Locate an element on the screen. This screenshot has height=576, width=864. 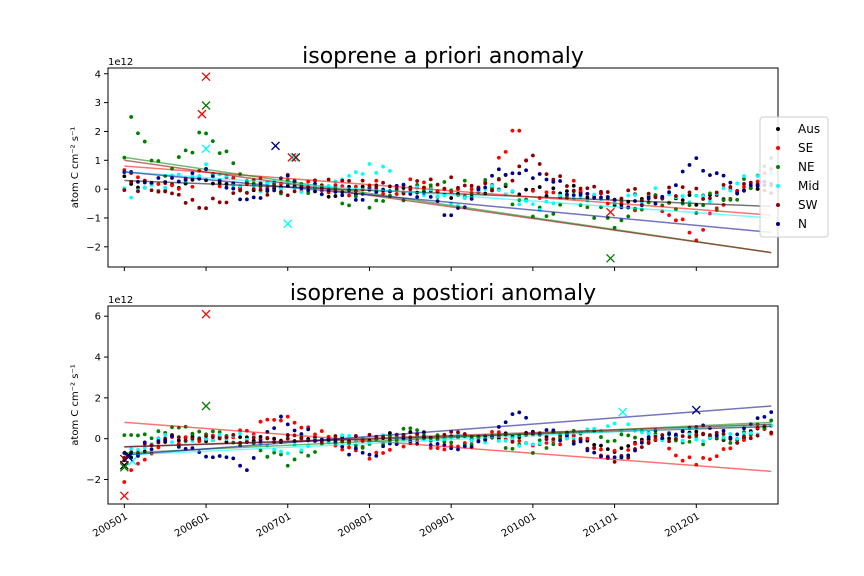
legend-label: Aus is located at coordinates (809, 129).